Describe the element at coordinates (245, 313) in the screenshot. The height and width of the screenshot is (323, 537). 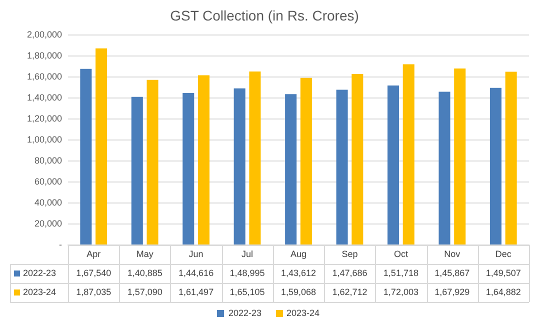
I see `text: 2022-23` at that location.